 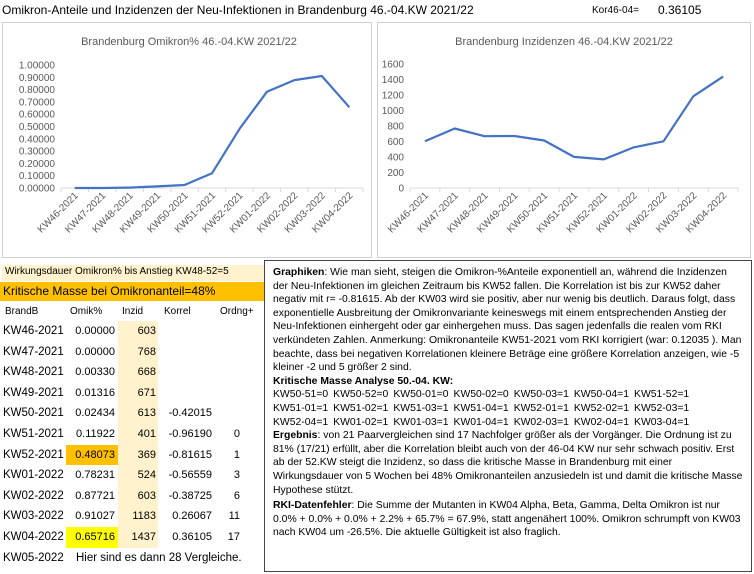 I want to click on row-korrel: -0.81615, so click(x=190, y=454).